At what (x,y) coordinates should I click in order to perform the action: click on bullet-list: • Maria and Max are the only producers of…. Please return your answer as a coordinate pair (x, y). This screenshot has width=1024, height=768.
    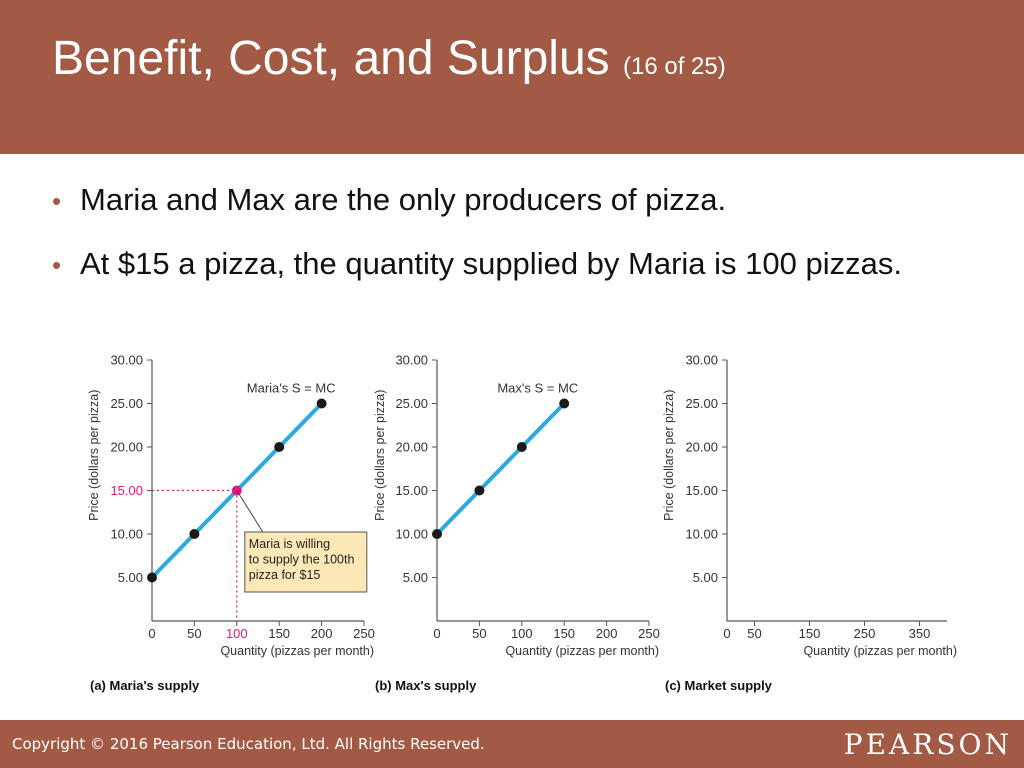
    Looking at the image, I should click on (502, 231).